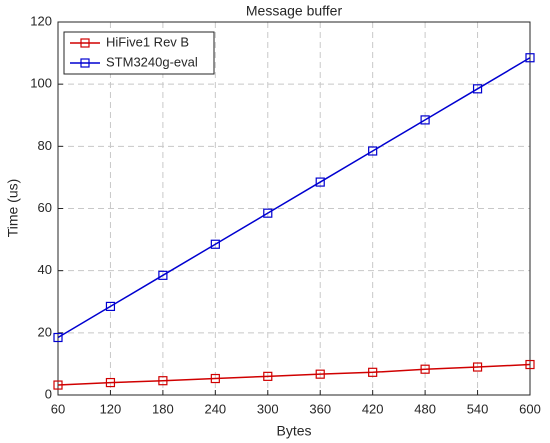 The width and height of the screenshot is (550, 443). I want to click on x-tick-label: 180, so click(163, 408).